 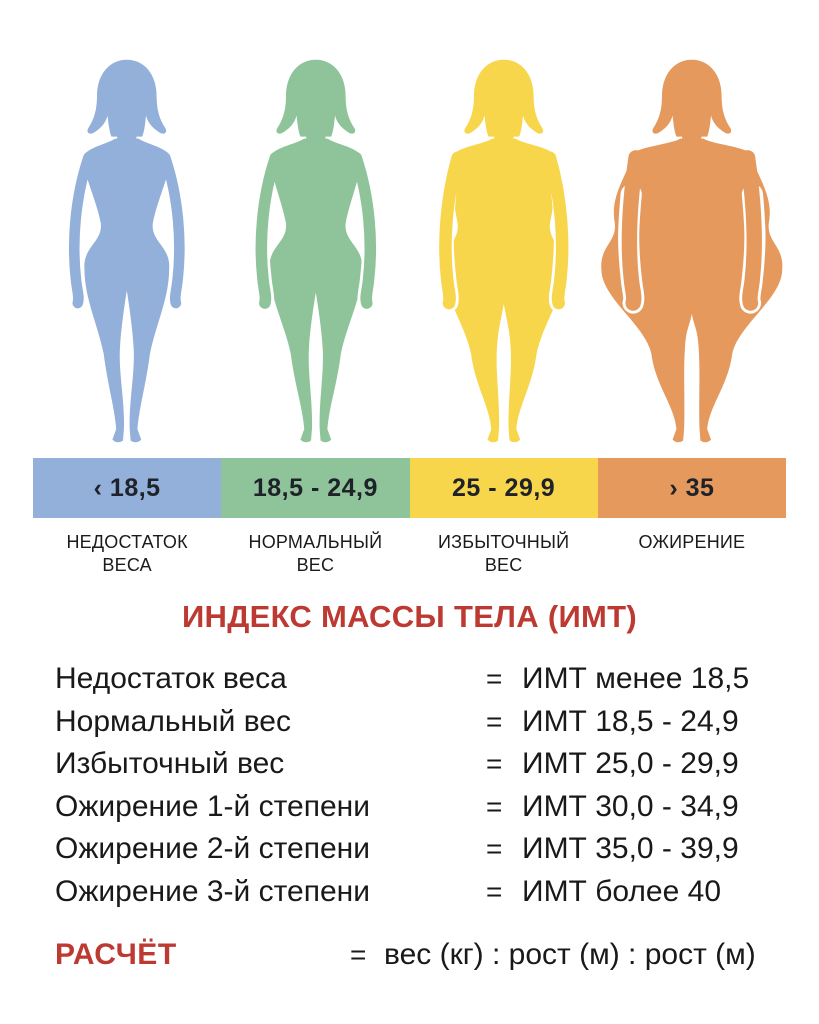 I want to click on scale-range-obese: › 35, so click(x=692, y=487).